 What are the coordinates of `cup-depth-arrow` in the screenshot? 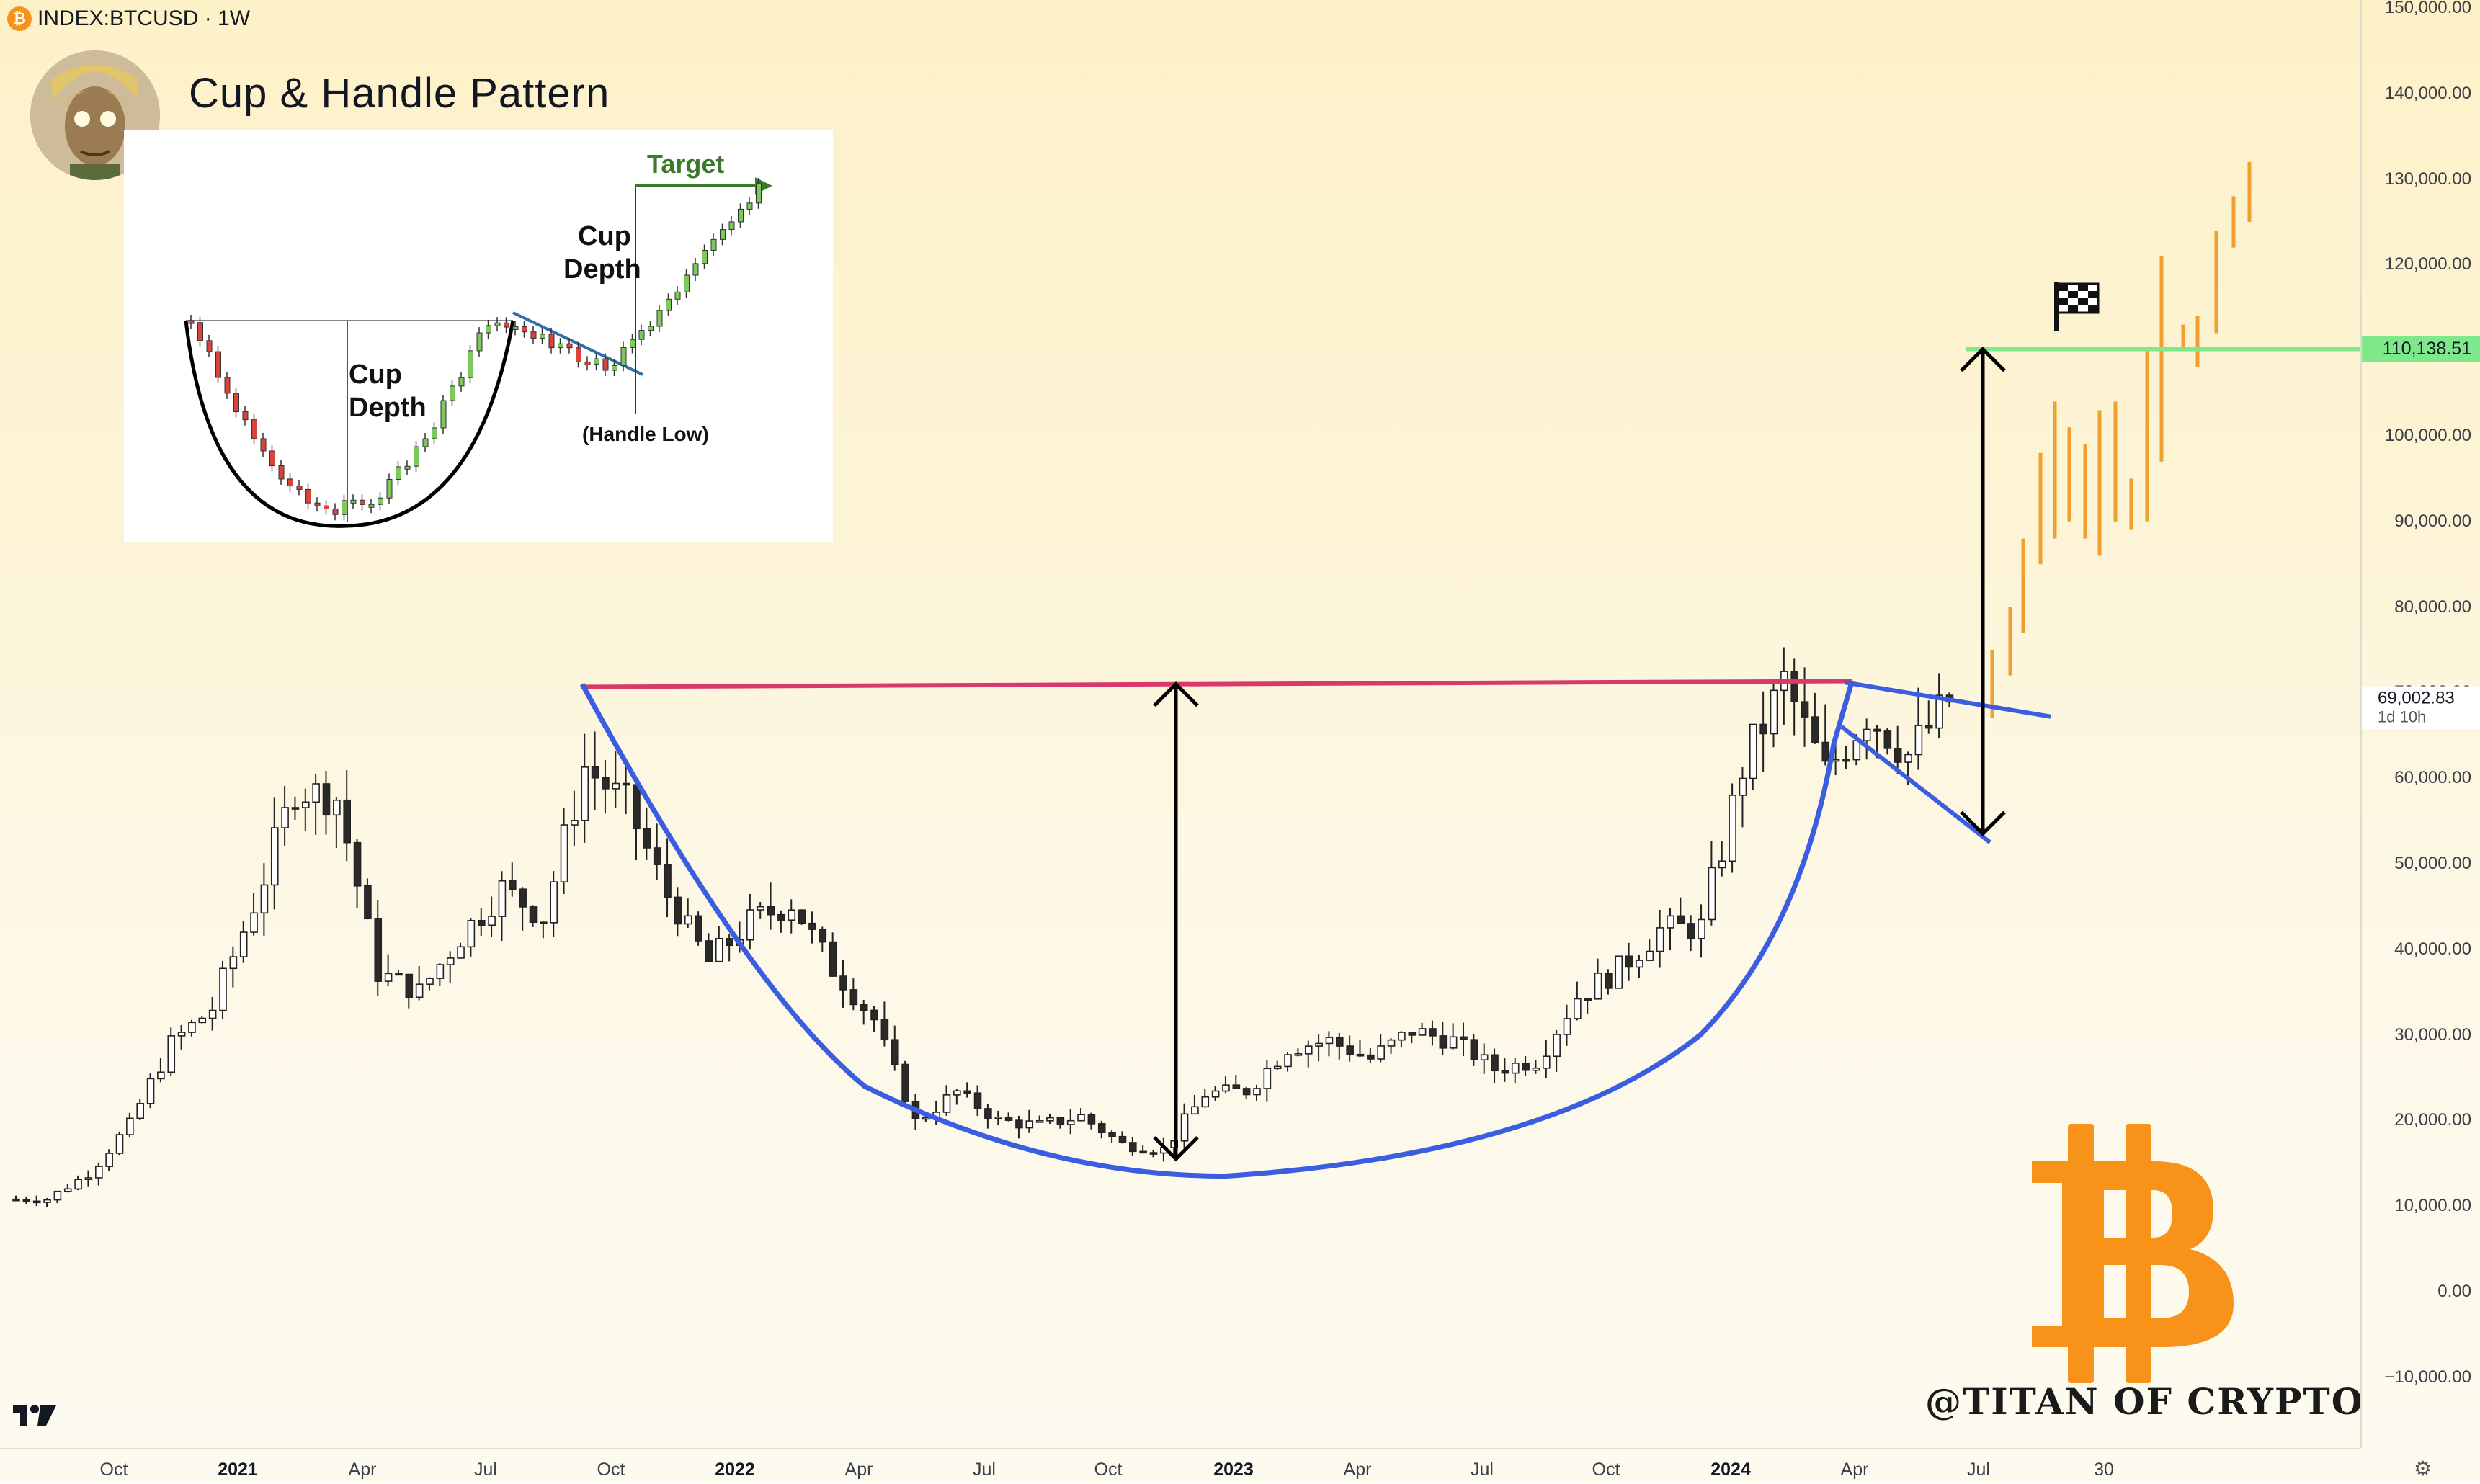 It's located at (1176, 922).